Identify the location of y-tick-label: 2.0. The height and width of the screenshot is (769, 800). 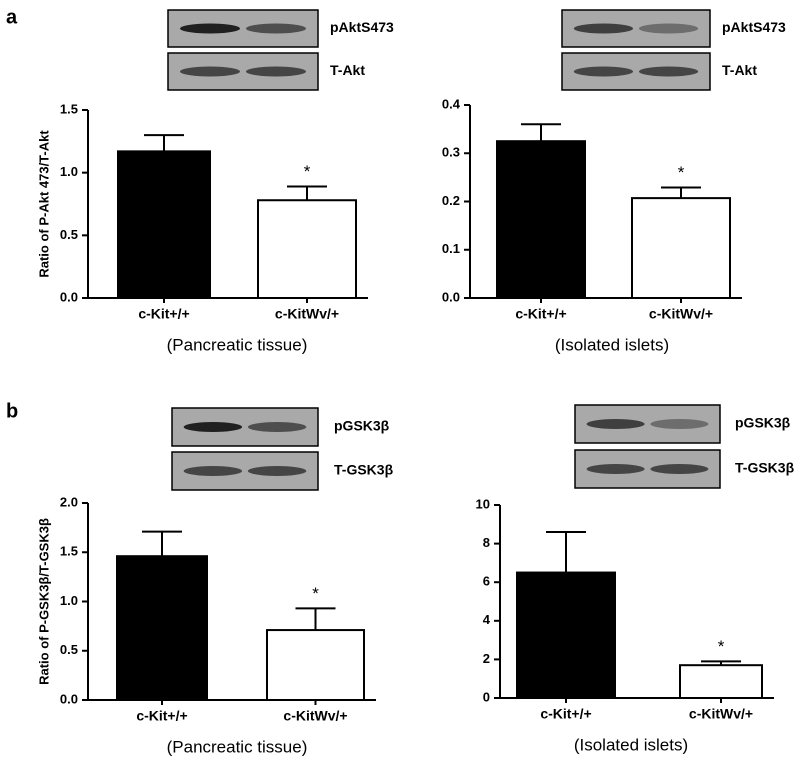
(69, 501).